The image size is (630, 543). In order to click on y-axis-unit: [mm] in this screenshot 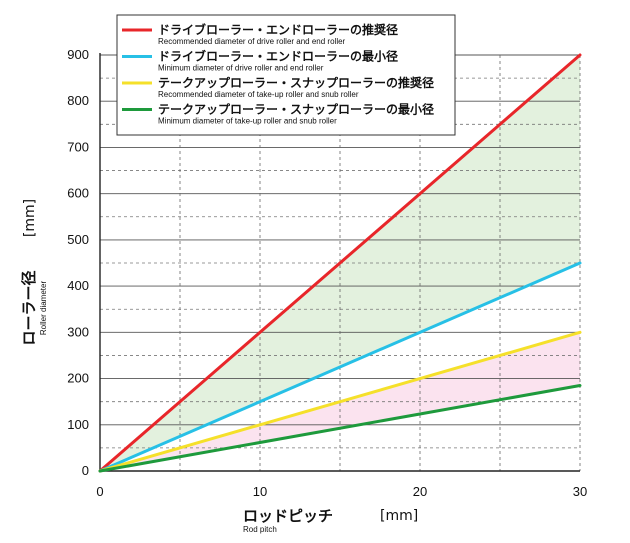, I will do `click(30, 218)`.